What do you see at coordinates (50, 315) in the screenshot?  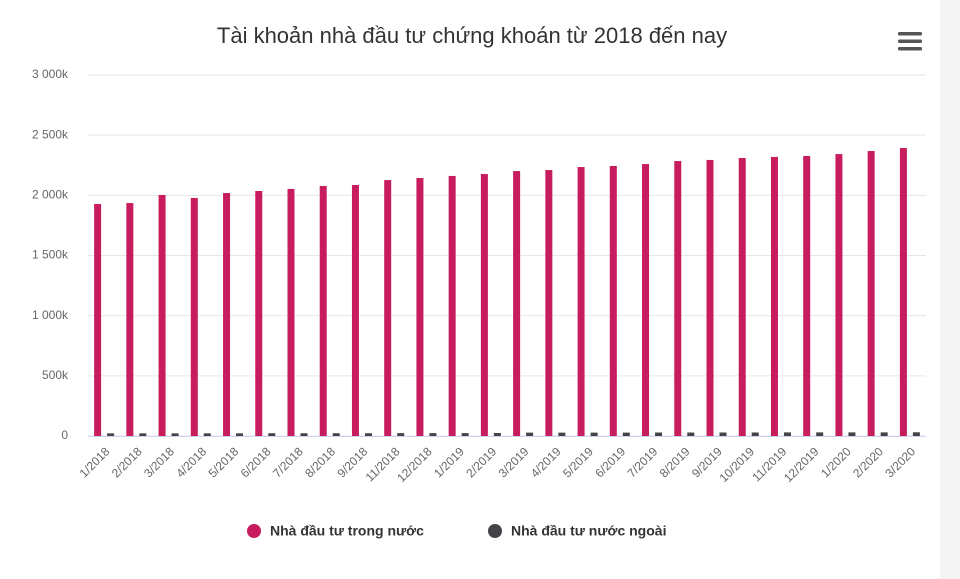 I see `y-tick-label: 1 000k` at bounding box center [50, 315].